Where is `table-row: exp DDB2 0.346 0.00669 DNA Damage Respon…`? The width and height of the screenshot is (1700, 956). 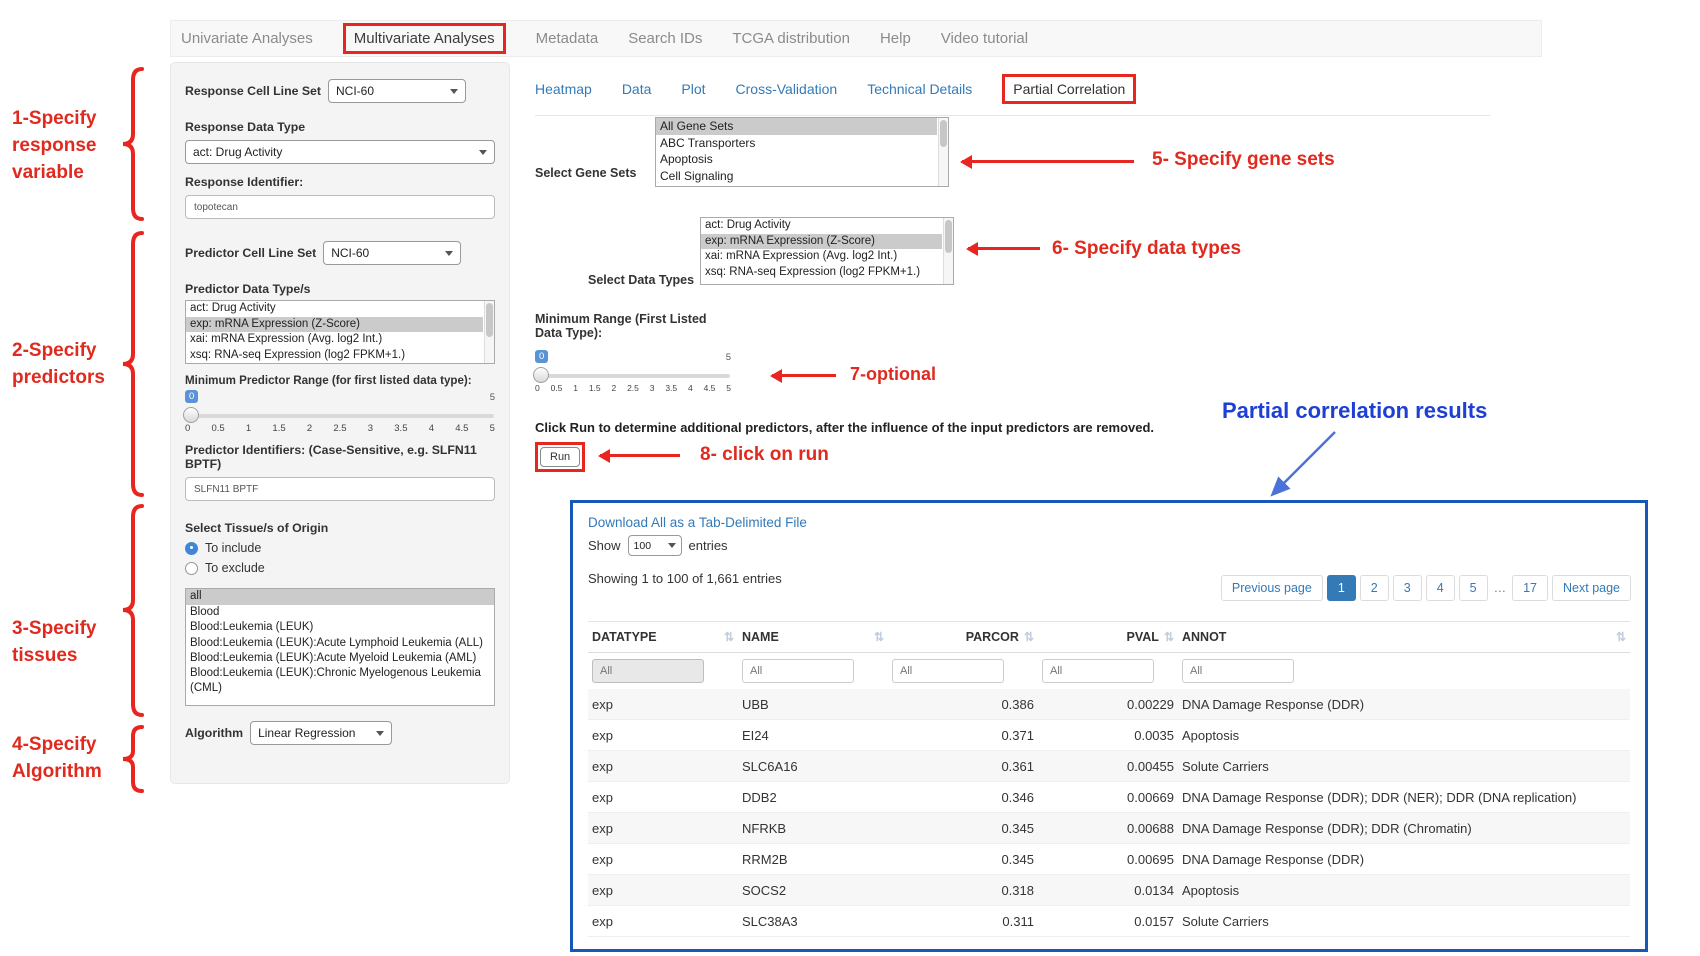 table-row: exp DDB2 0.346 0.00669 DNA Damage Respon… is located at coordinates (1109, 797).